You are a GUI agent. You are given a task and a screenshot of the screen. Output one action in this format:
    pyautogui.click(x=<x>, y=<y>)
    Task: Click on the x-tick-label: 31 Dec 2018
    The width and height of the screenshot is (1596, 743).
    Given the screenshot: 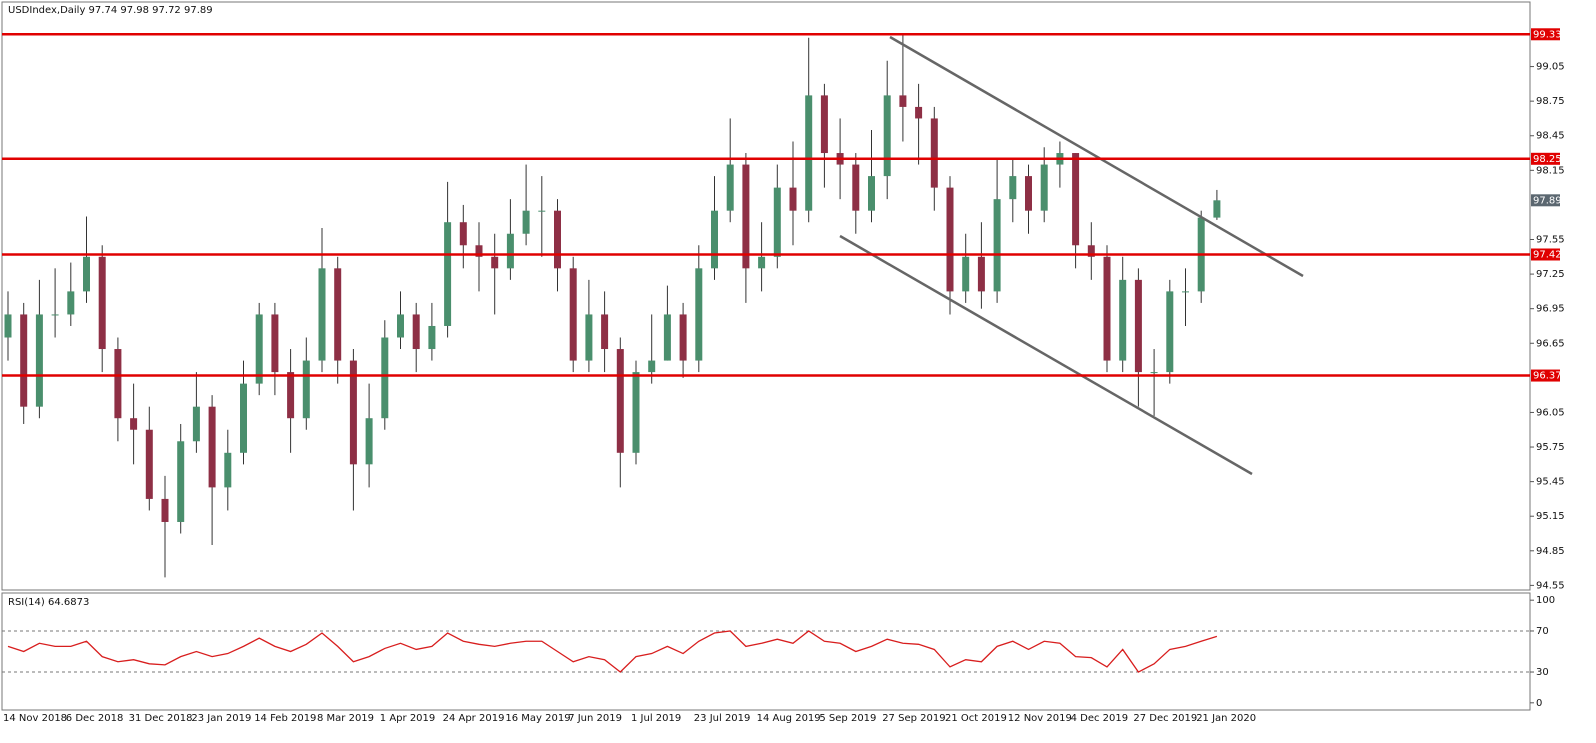 What is the action you would take?
    pyautogui.click(x=161, y=718)
    